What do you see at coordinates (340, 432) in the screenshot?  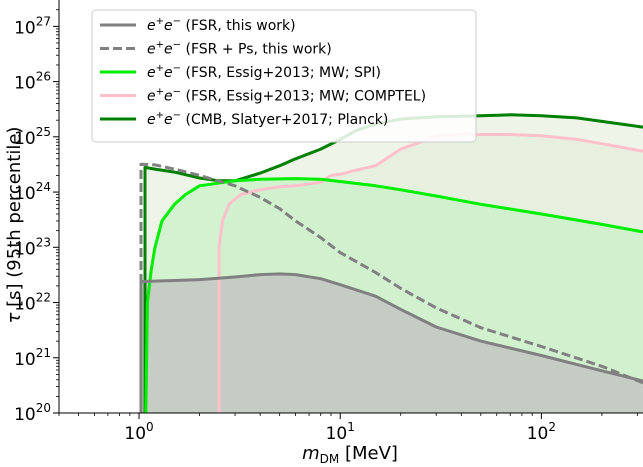 I see `x-tick-label: 10¹` at bounding box center [340, 432].